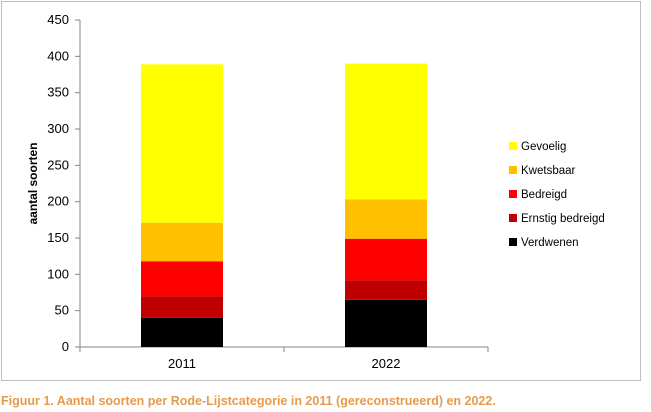  What do you see at coordinates (33, 183) in the screenshot?
I see `y-axis-title: aantal soorten` at bounding box center [33, 183].